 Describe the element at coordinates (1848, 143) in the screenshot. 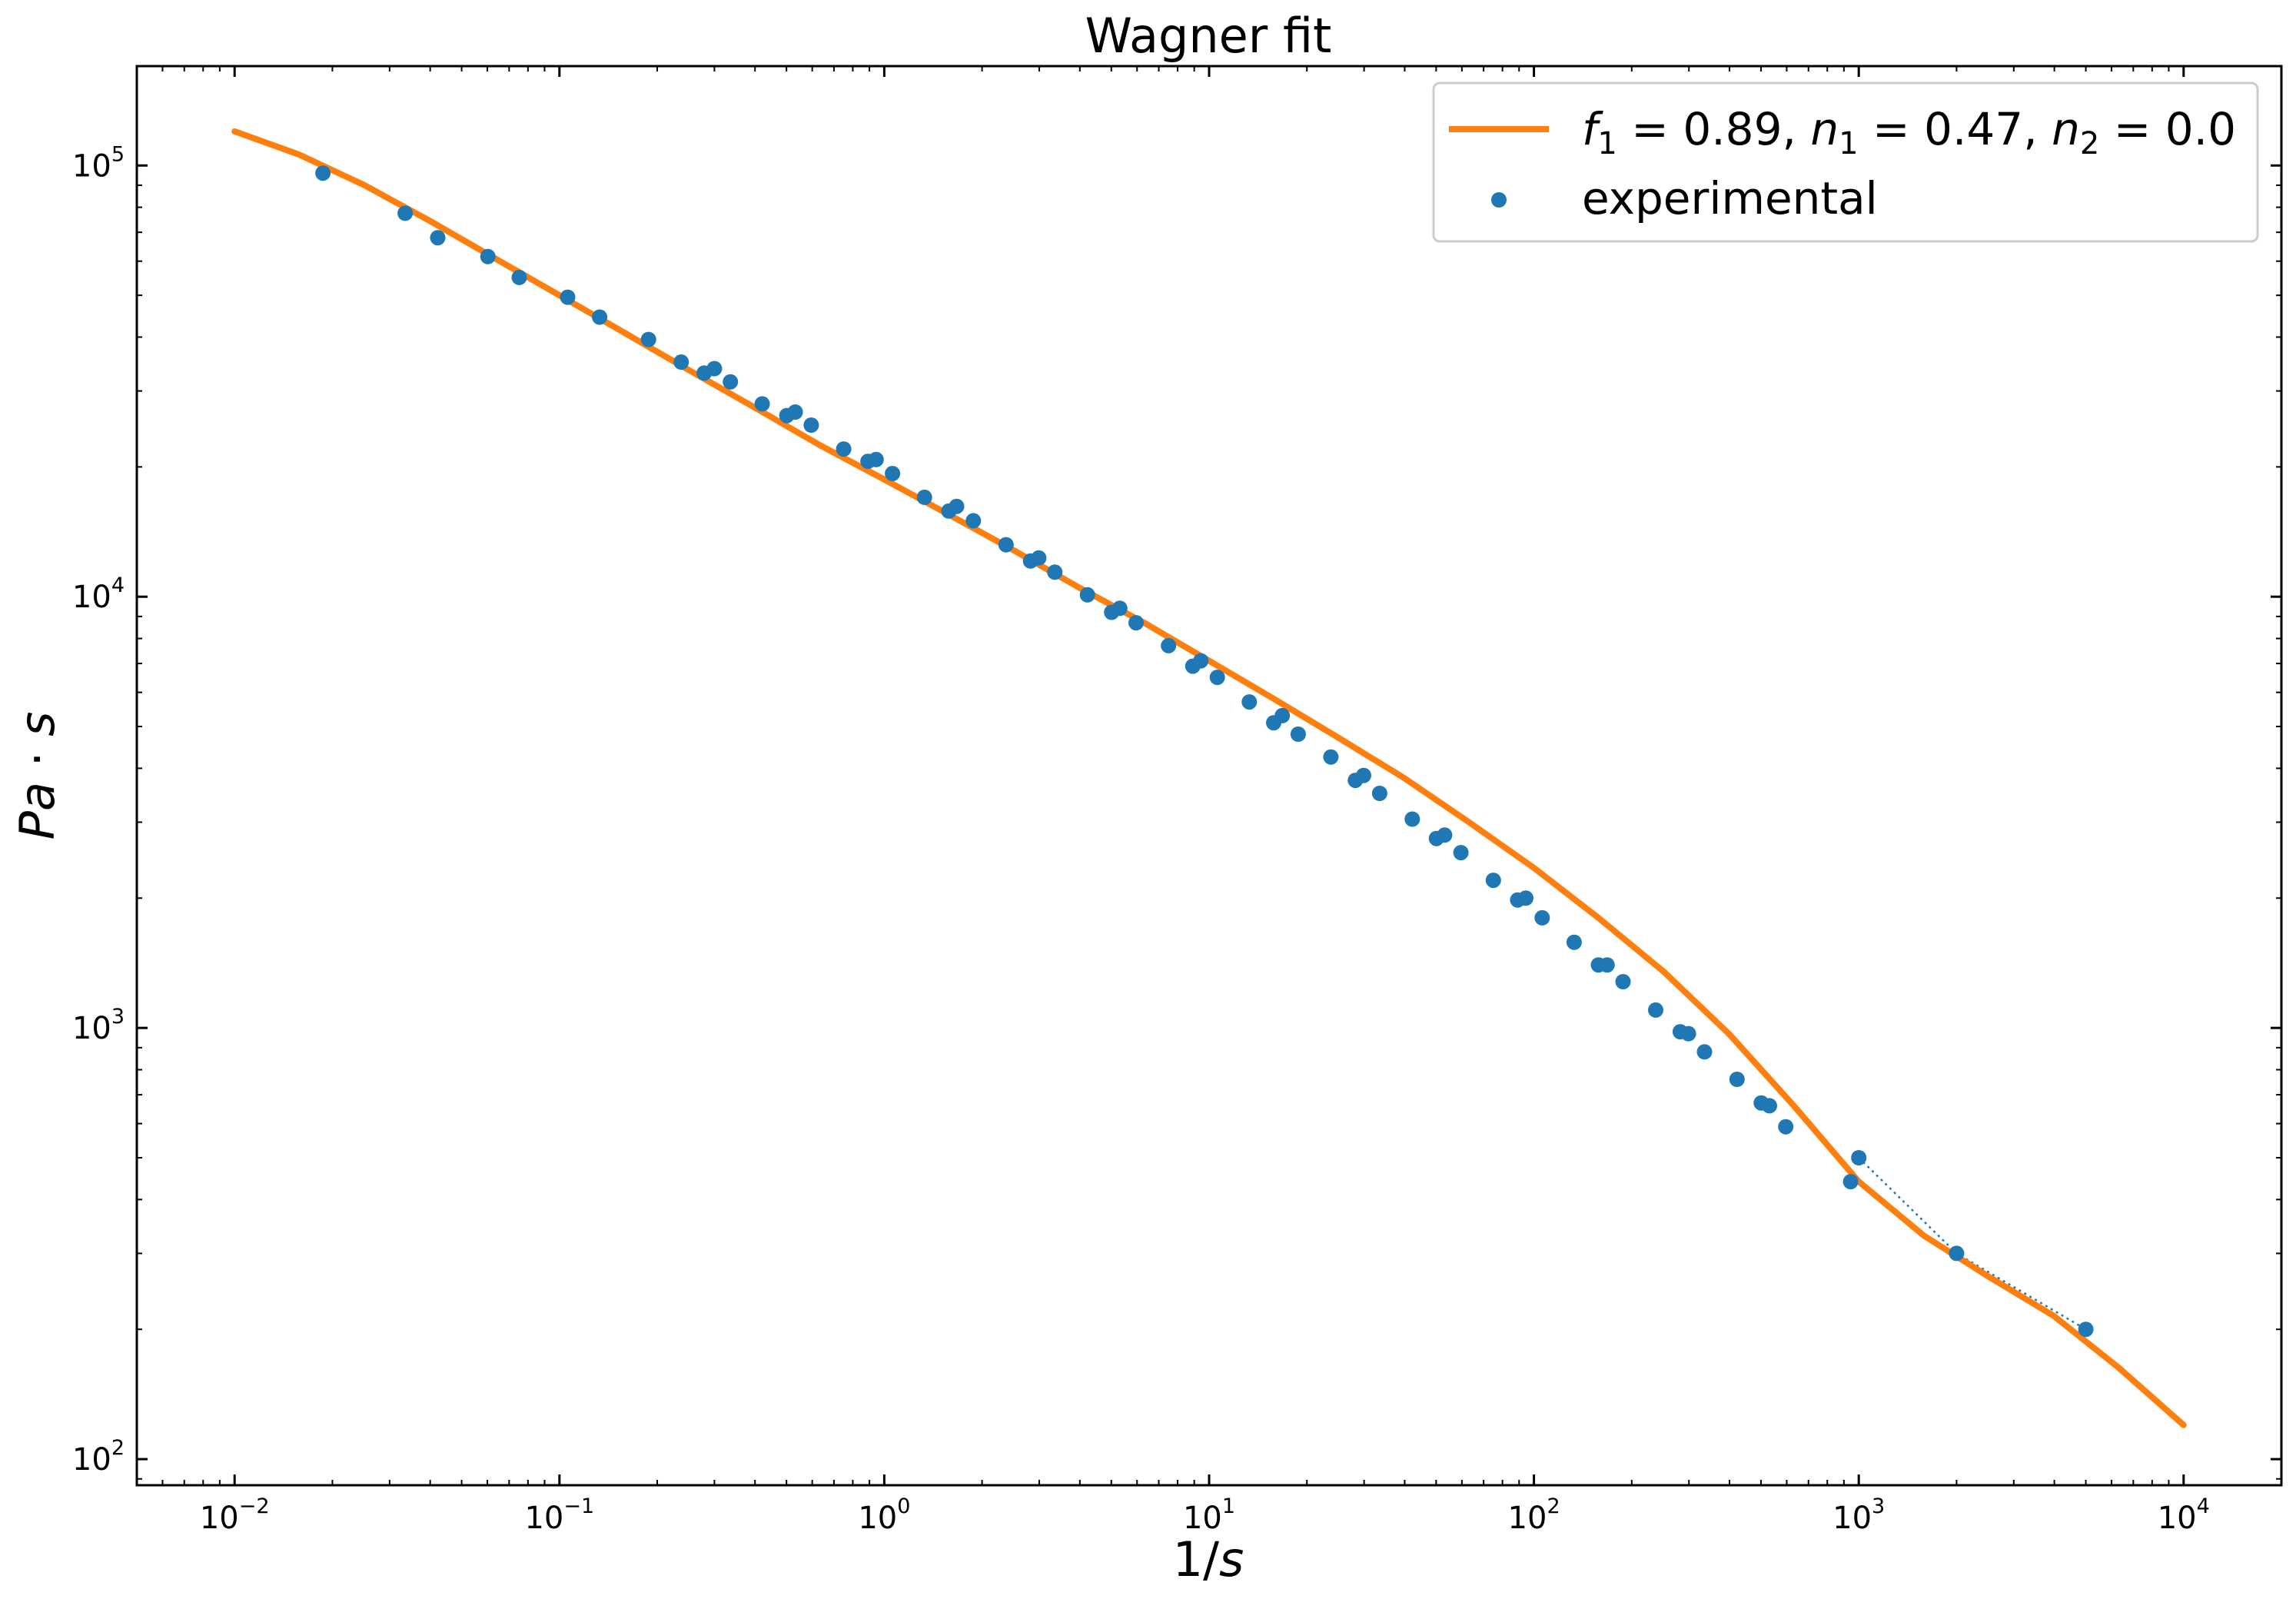

I see `legend-fit-n1-sub: 1` at that location.